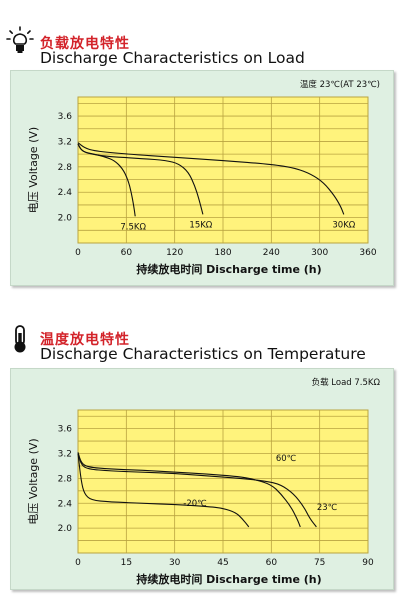  Describe the element at coordinates (200, 225) in the screenshot. I see `series-label: 15KΩ` at that location.